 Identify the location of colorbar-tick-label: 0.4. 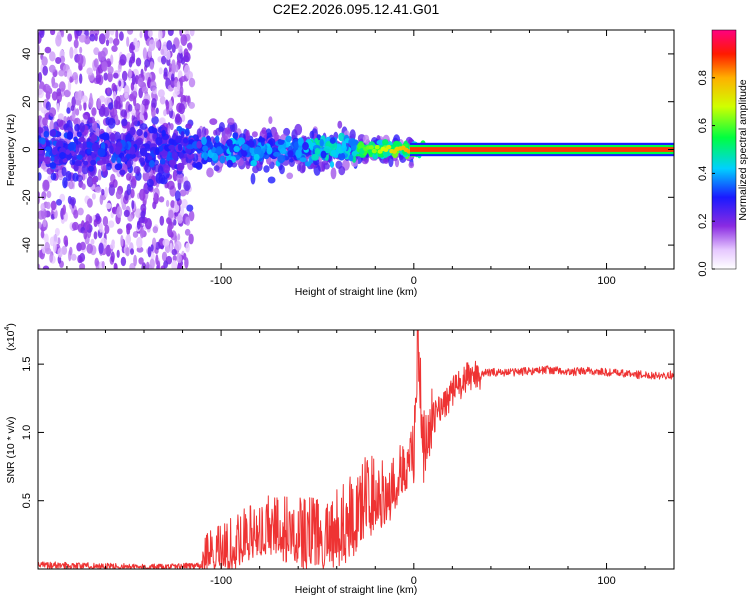
(703, 173).